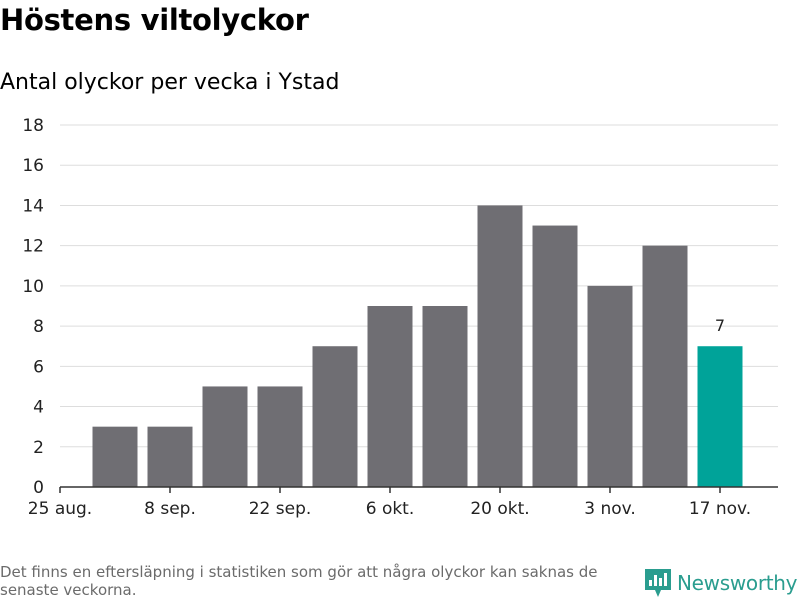 The width and height of the screenshot is (800, 600). I want to click on data-label: 7, so click(720, 325).